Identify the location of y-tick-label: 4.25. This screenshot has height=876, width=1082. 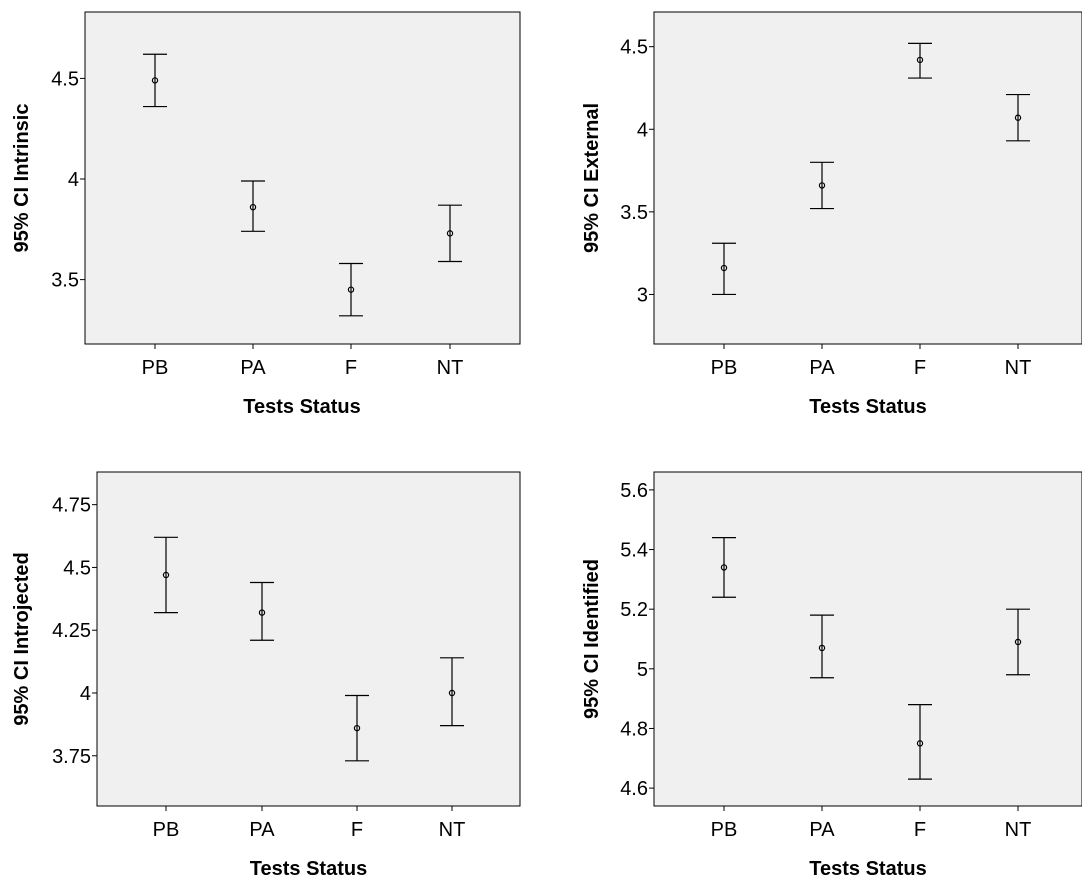
(71, 631).